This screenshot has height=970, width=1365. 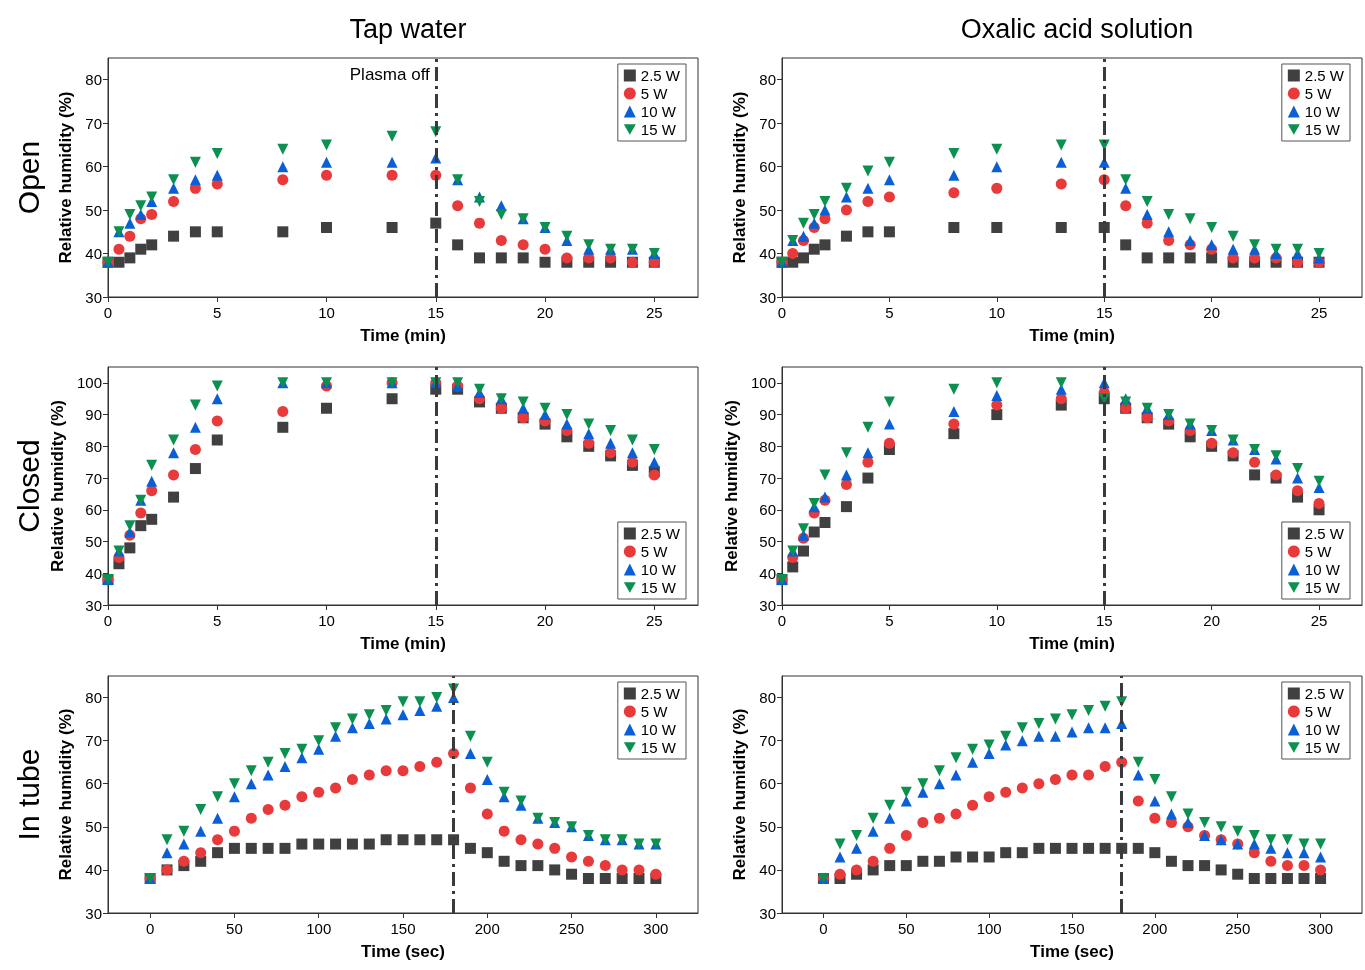 I want to click on x-tick-label: 5, so click(x=889, y=312).